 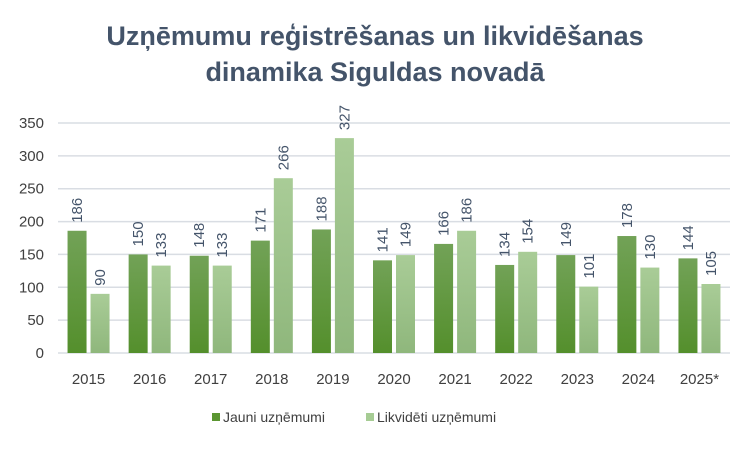 I want to click on y-tick-label: 300, so click(x=31, y=156).